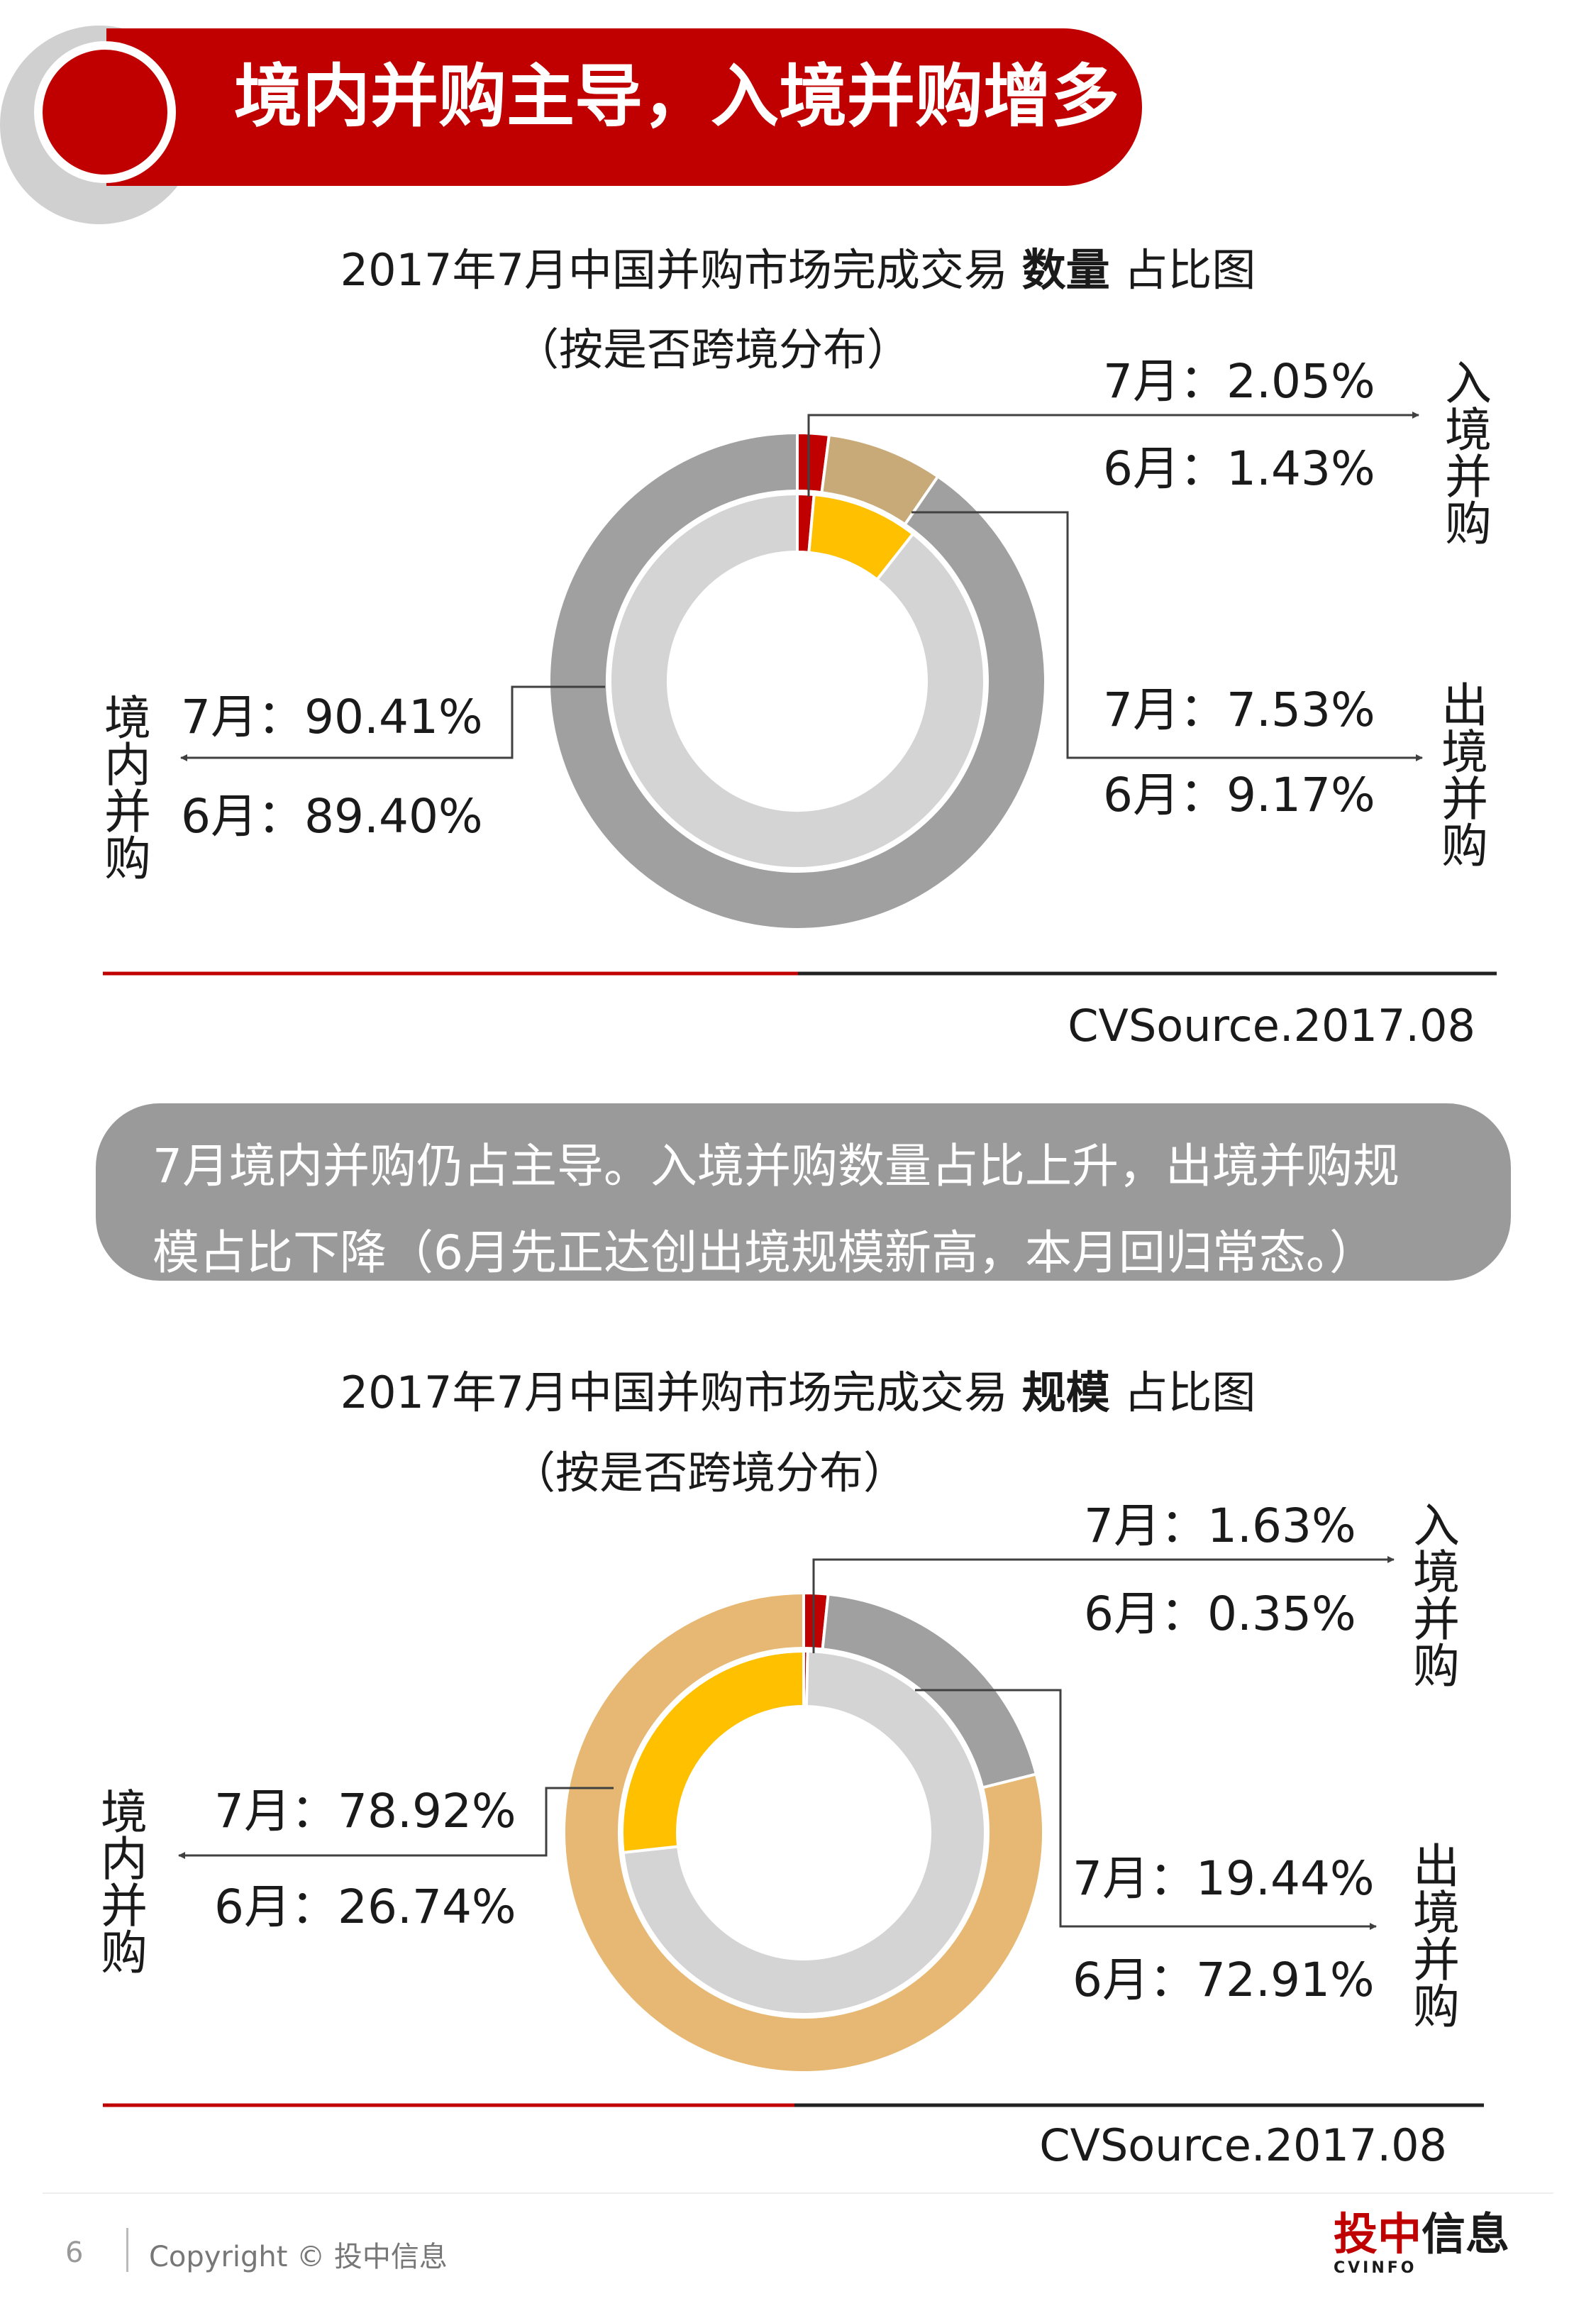  What do you see at coordinates (1239, 382) in the screenshot?
I see `chart1-inbound-jul: 7月：2.05%` at bounding box center [1239, 382].